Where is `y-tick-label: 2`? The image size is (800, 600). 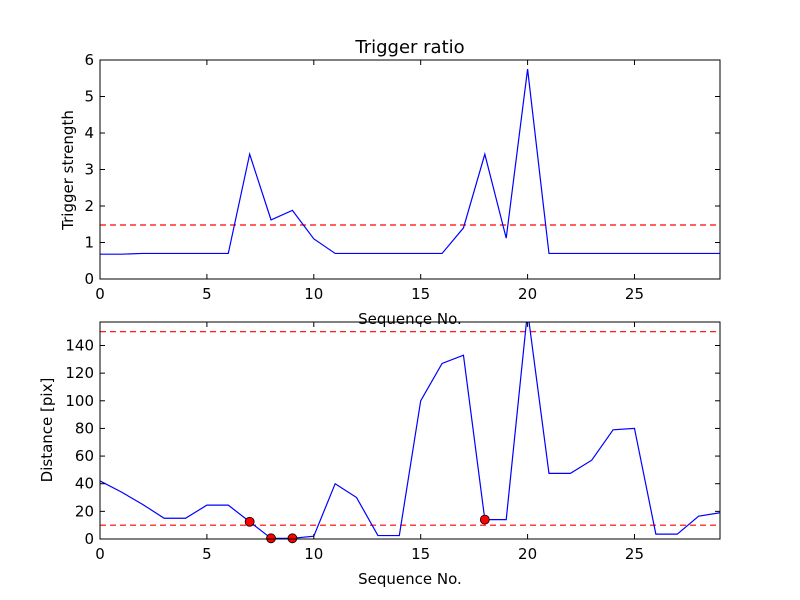
y-tick-label: 2 is located at coordinates (89, 206).